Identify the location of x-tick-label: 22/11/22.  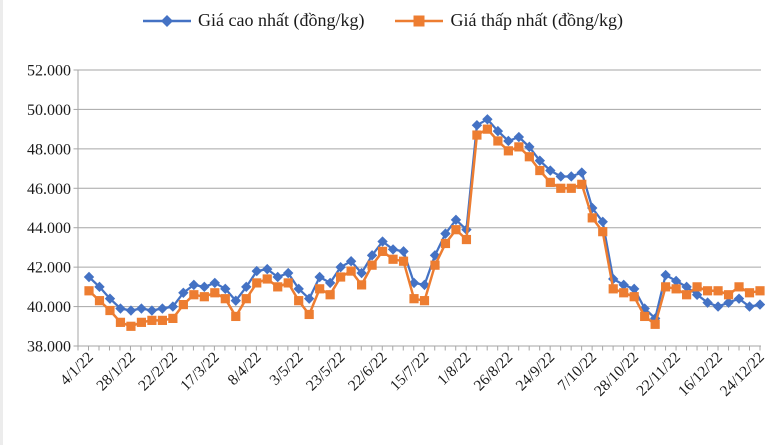
(658, 374).